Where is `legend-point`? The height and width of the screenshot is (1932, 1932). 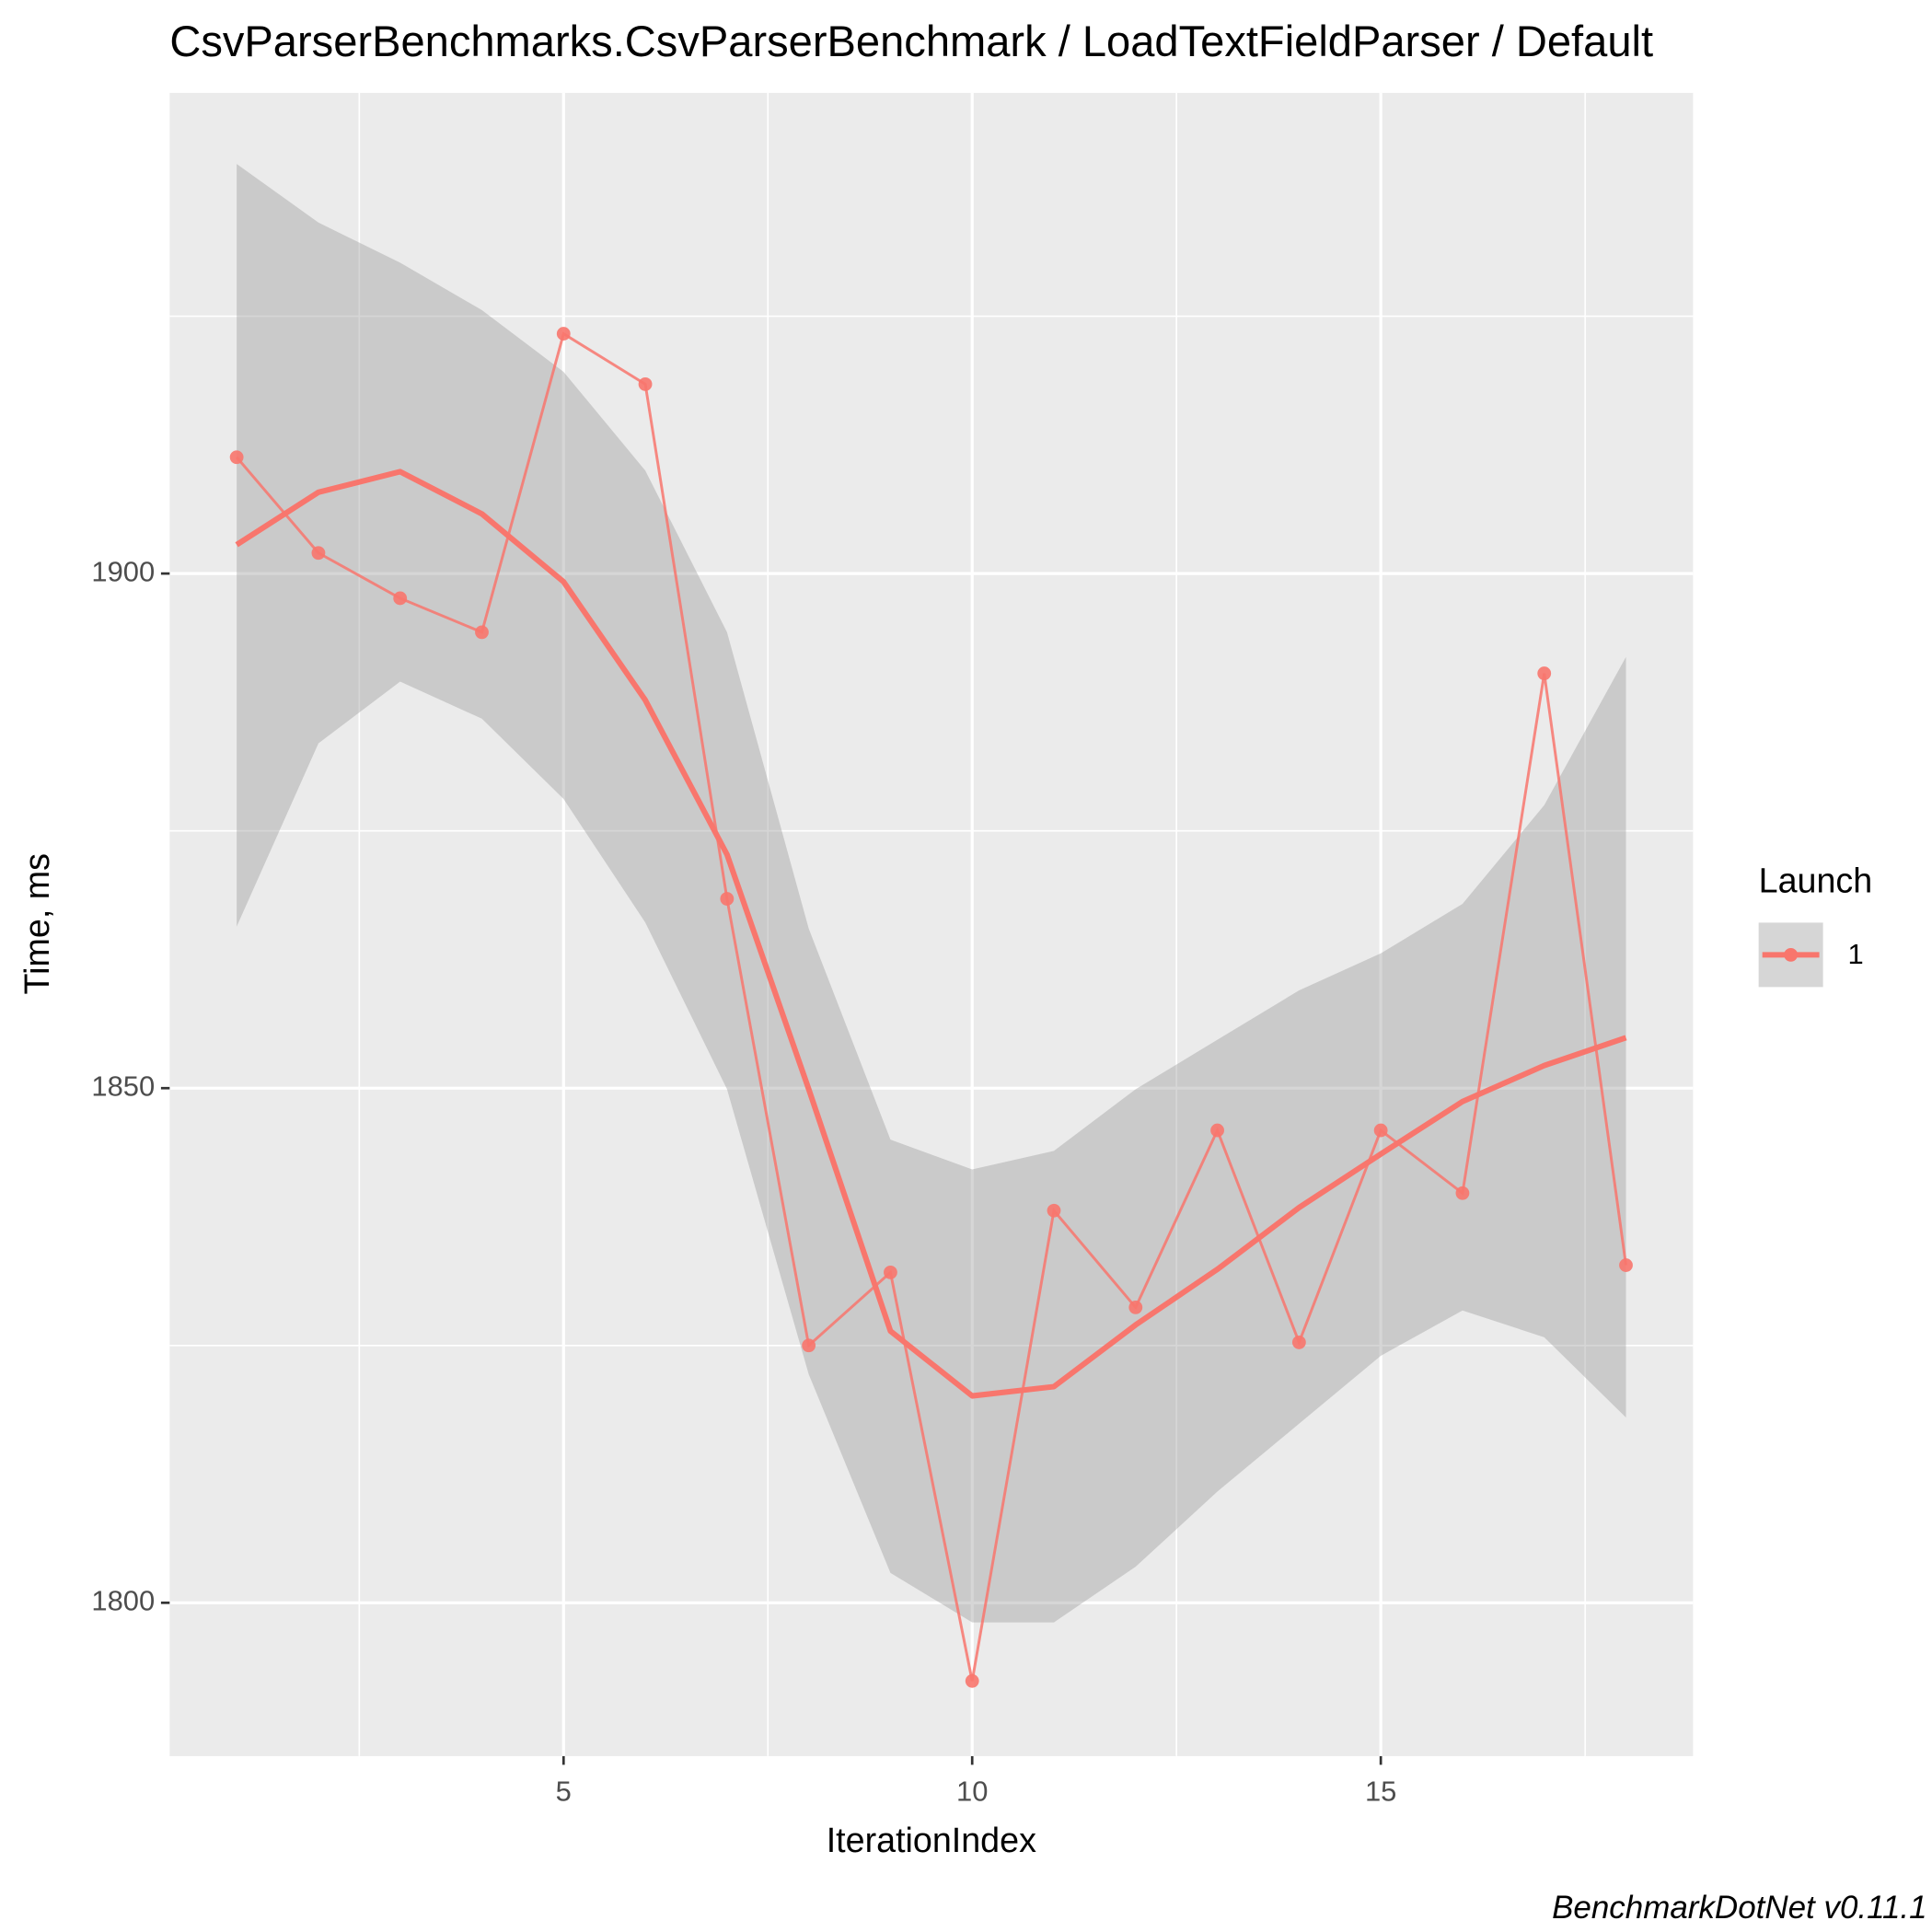
legend-point is located at coordinates (1792, 955).